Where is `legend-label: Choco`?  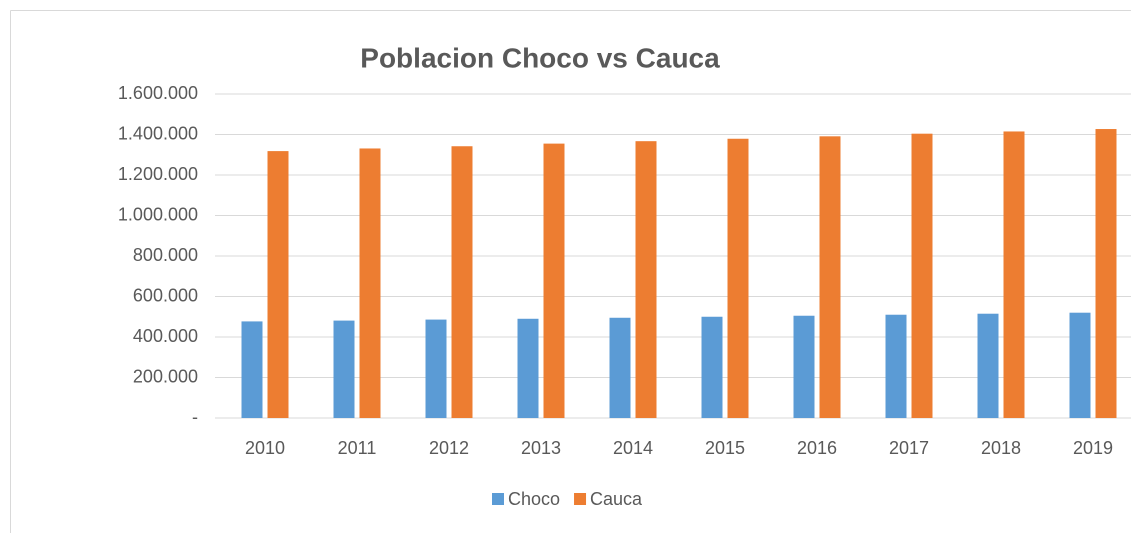
legend-label: Choco is located at coordinates (534, 499).